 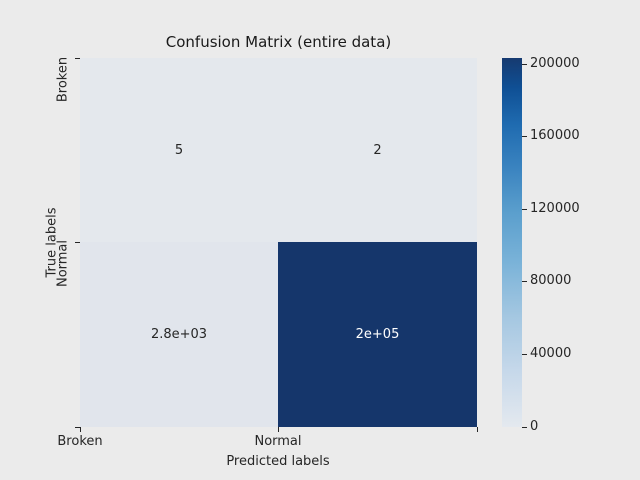 What do you see at coordinates (52, 242) in the screenshot?
I see `y-axis-title: True labels` at bounding box center [52, 242].